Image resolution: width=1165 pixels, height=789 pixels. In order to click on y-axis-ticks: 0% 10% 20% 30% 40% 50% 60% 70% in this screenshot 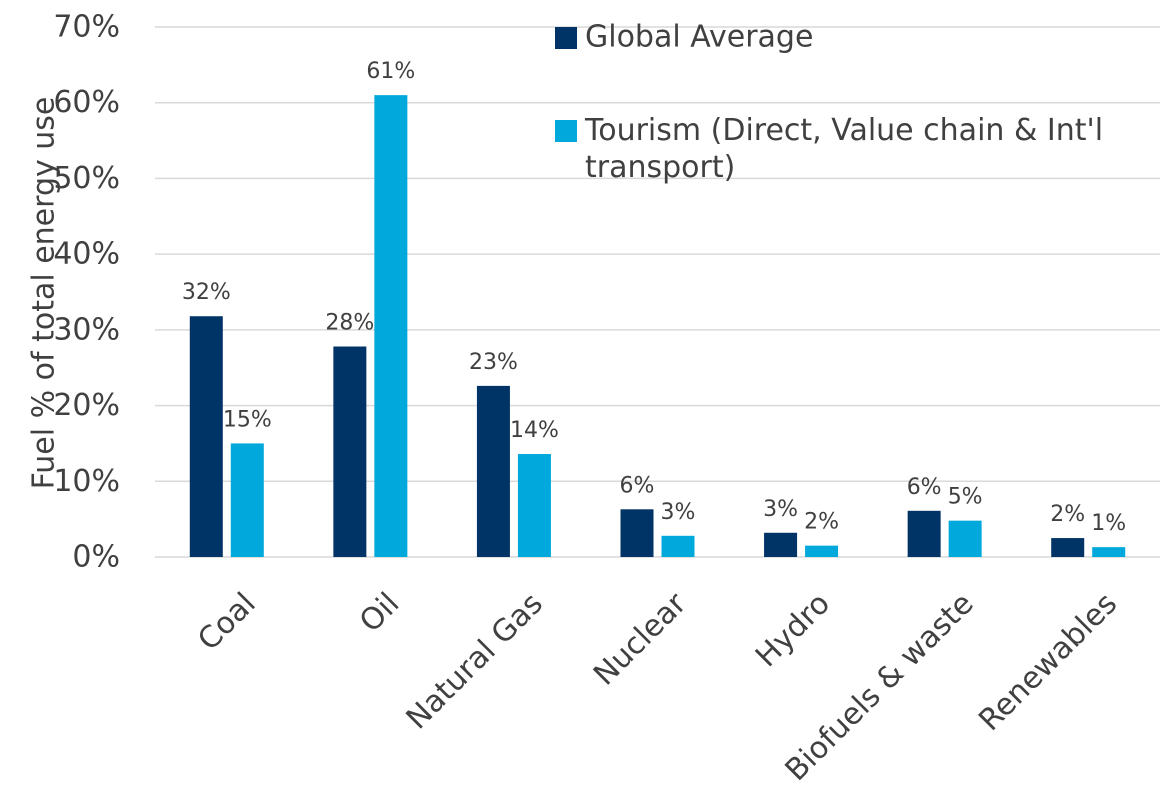, I will do `click(86, 292)`.